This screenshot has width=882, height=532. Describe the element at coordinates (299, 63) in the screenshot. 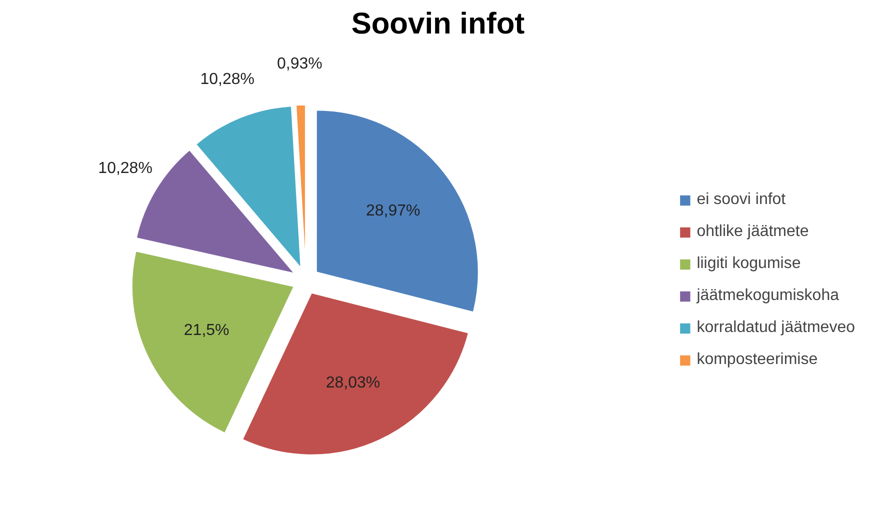

I see `data-label: 0,93%` at that location.